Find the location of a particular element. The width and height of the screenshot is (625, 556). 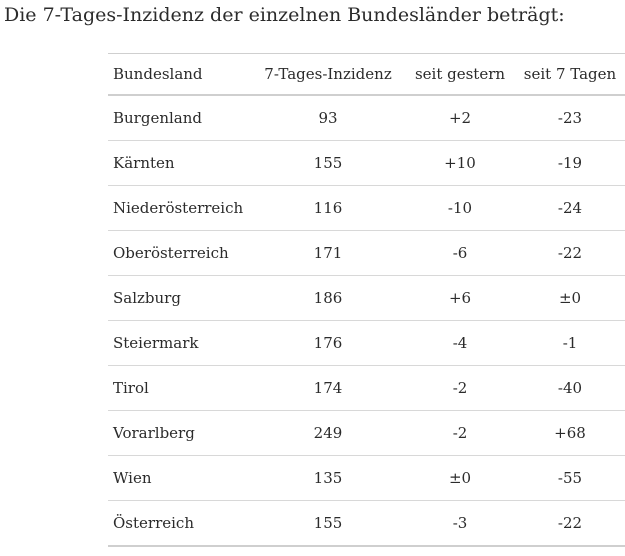

cell-bundesland: Oberösterreich is located at coordinates (171, 253).